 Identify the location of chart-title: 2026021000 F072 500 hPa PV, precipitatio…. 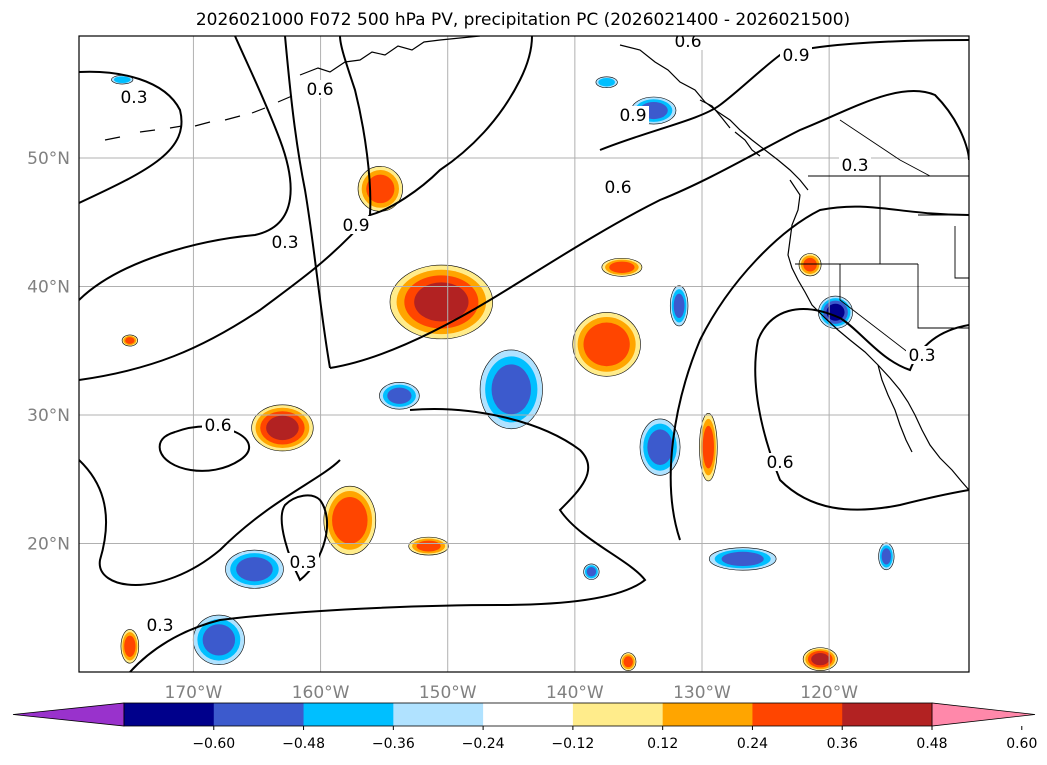
(523, 20).